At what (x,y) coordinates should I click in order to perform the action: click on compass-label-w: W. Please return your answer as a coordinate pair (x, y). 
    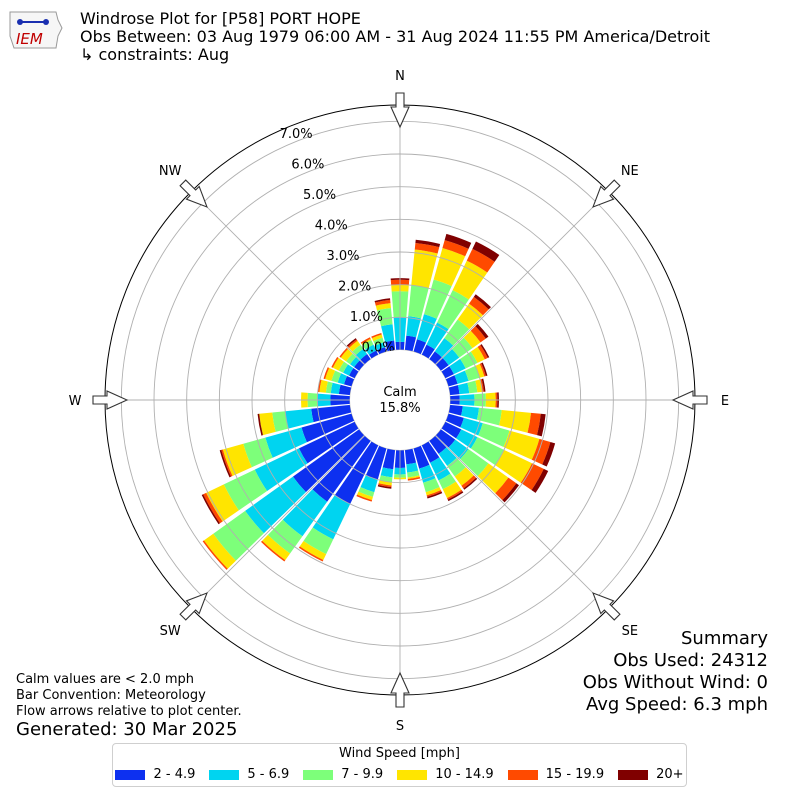
    Looking at the image, I should click on (75, 401).